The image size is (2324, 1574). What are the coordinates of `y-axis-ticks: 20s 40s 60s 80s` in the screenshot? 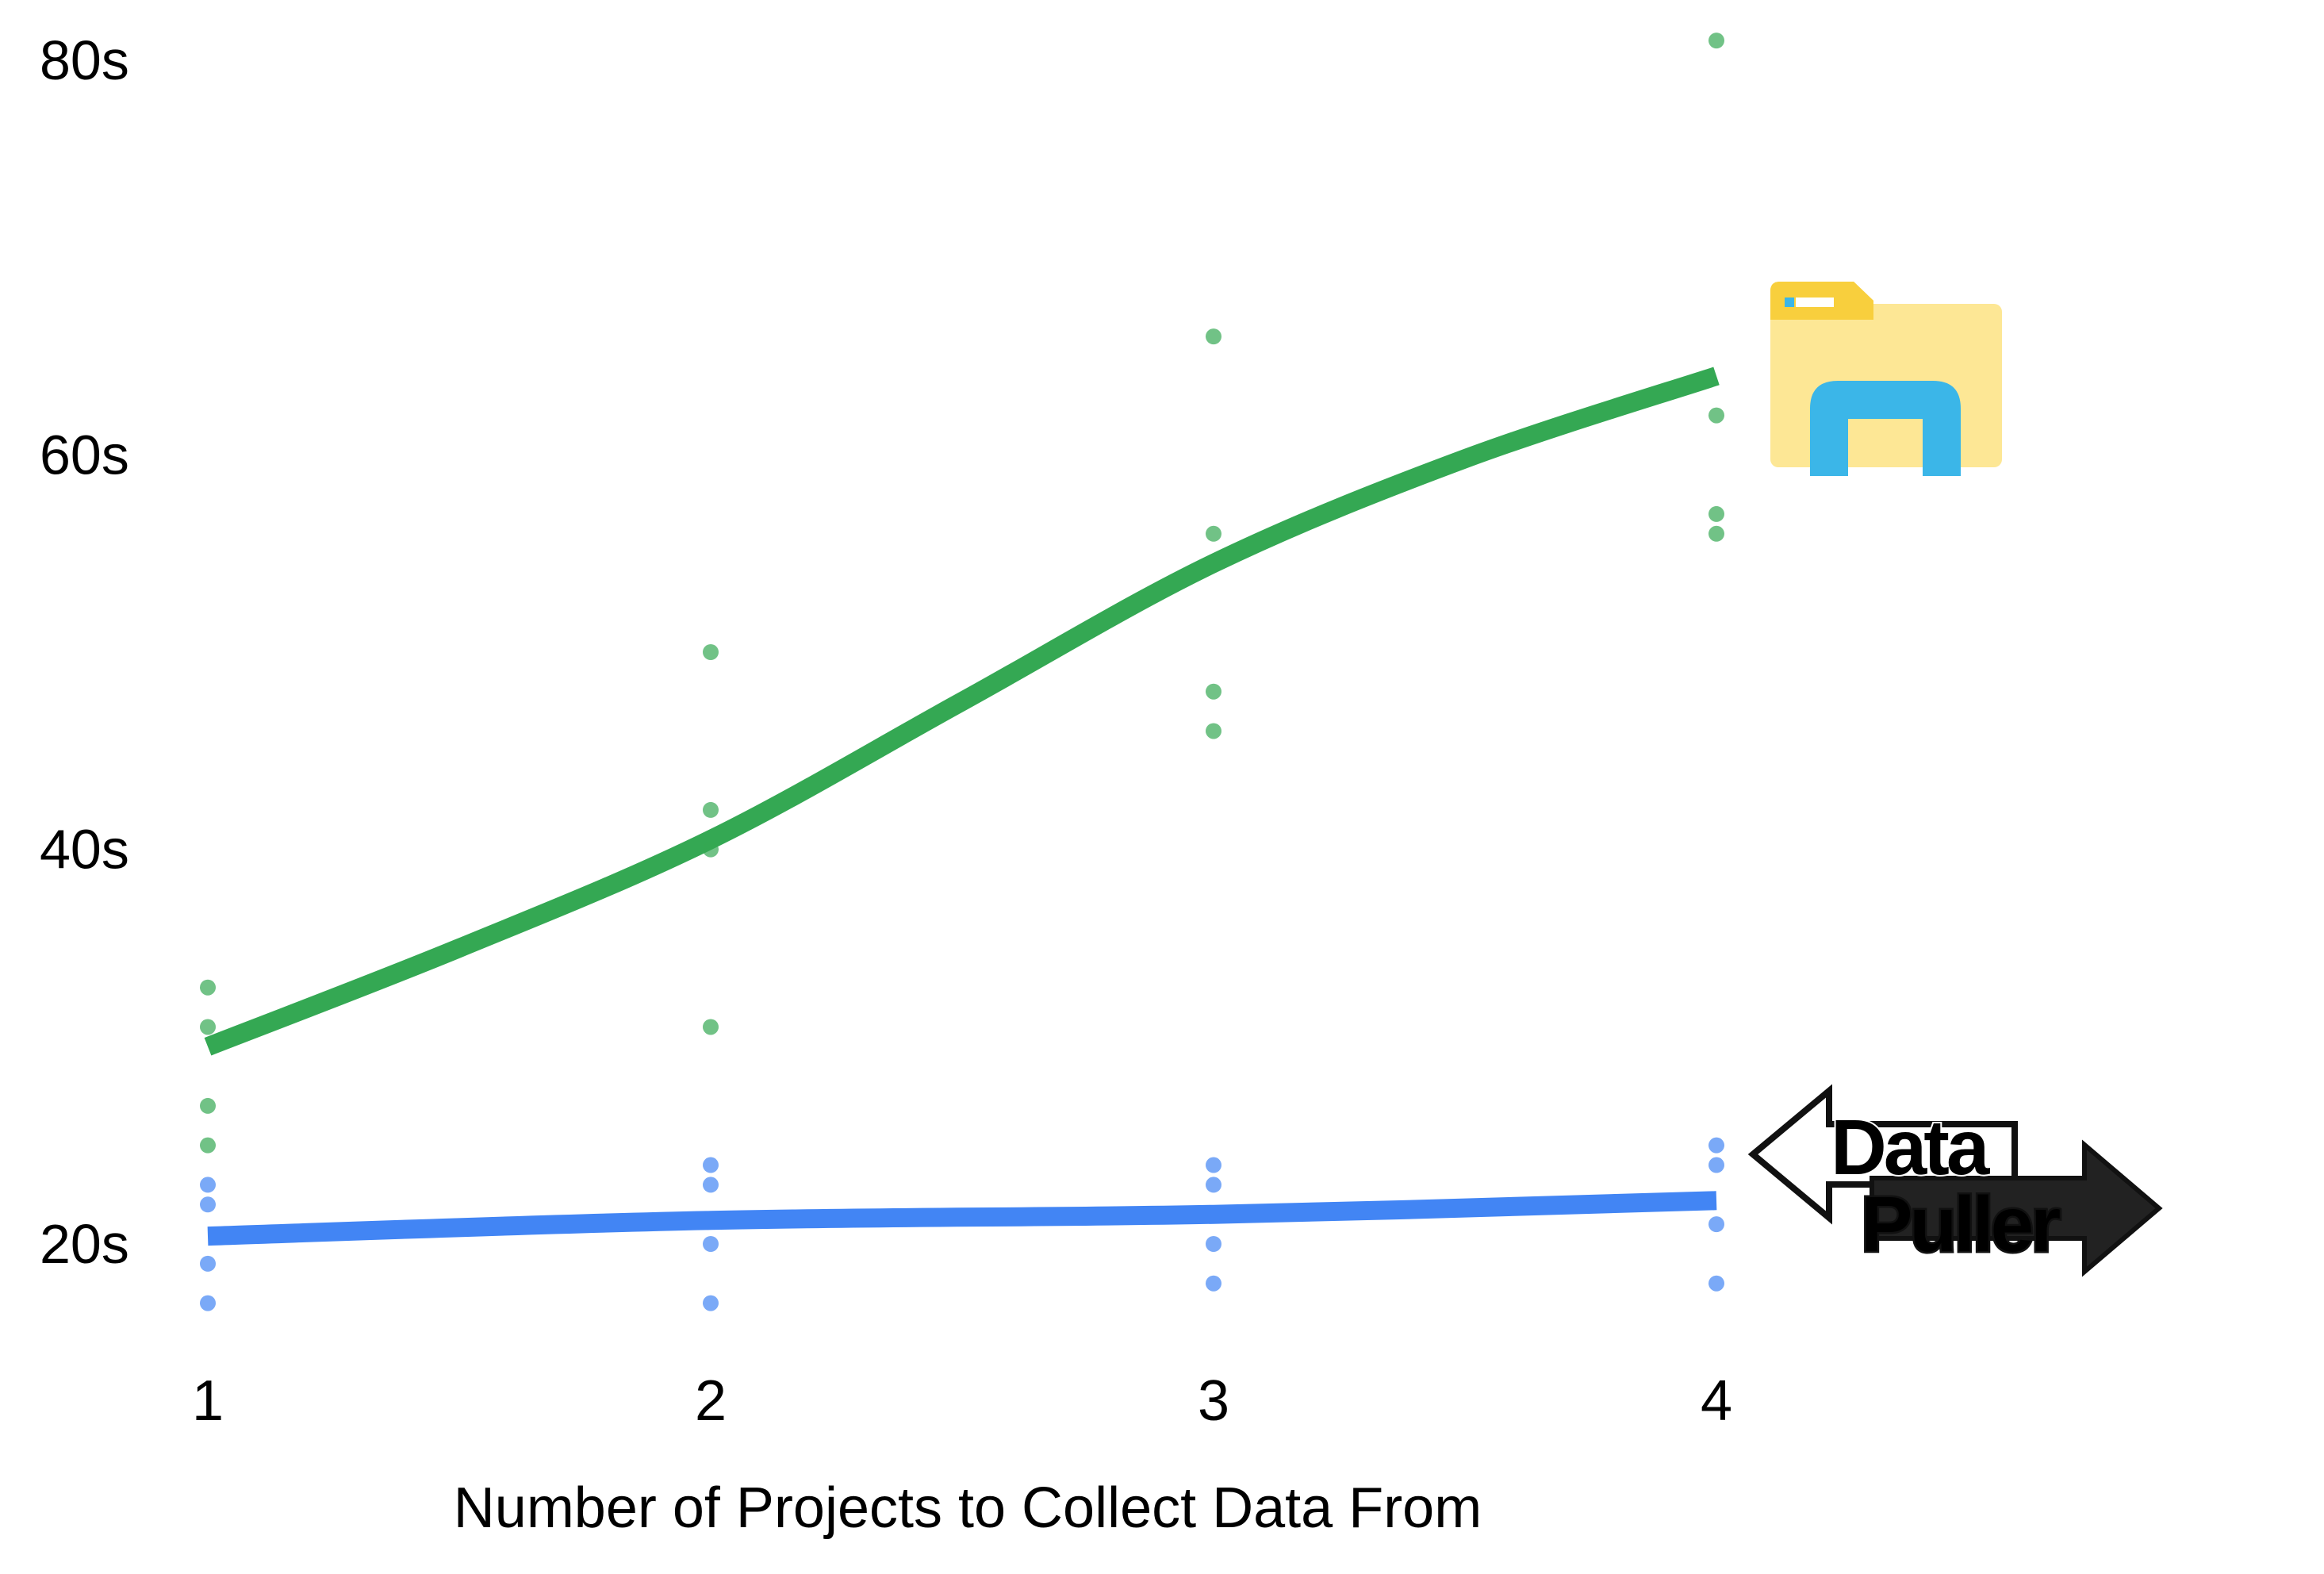 It's located at (84, 652).